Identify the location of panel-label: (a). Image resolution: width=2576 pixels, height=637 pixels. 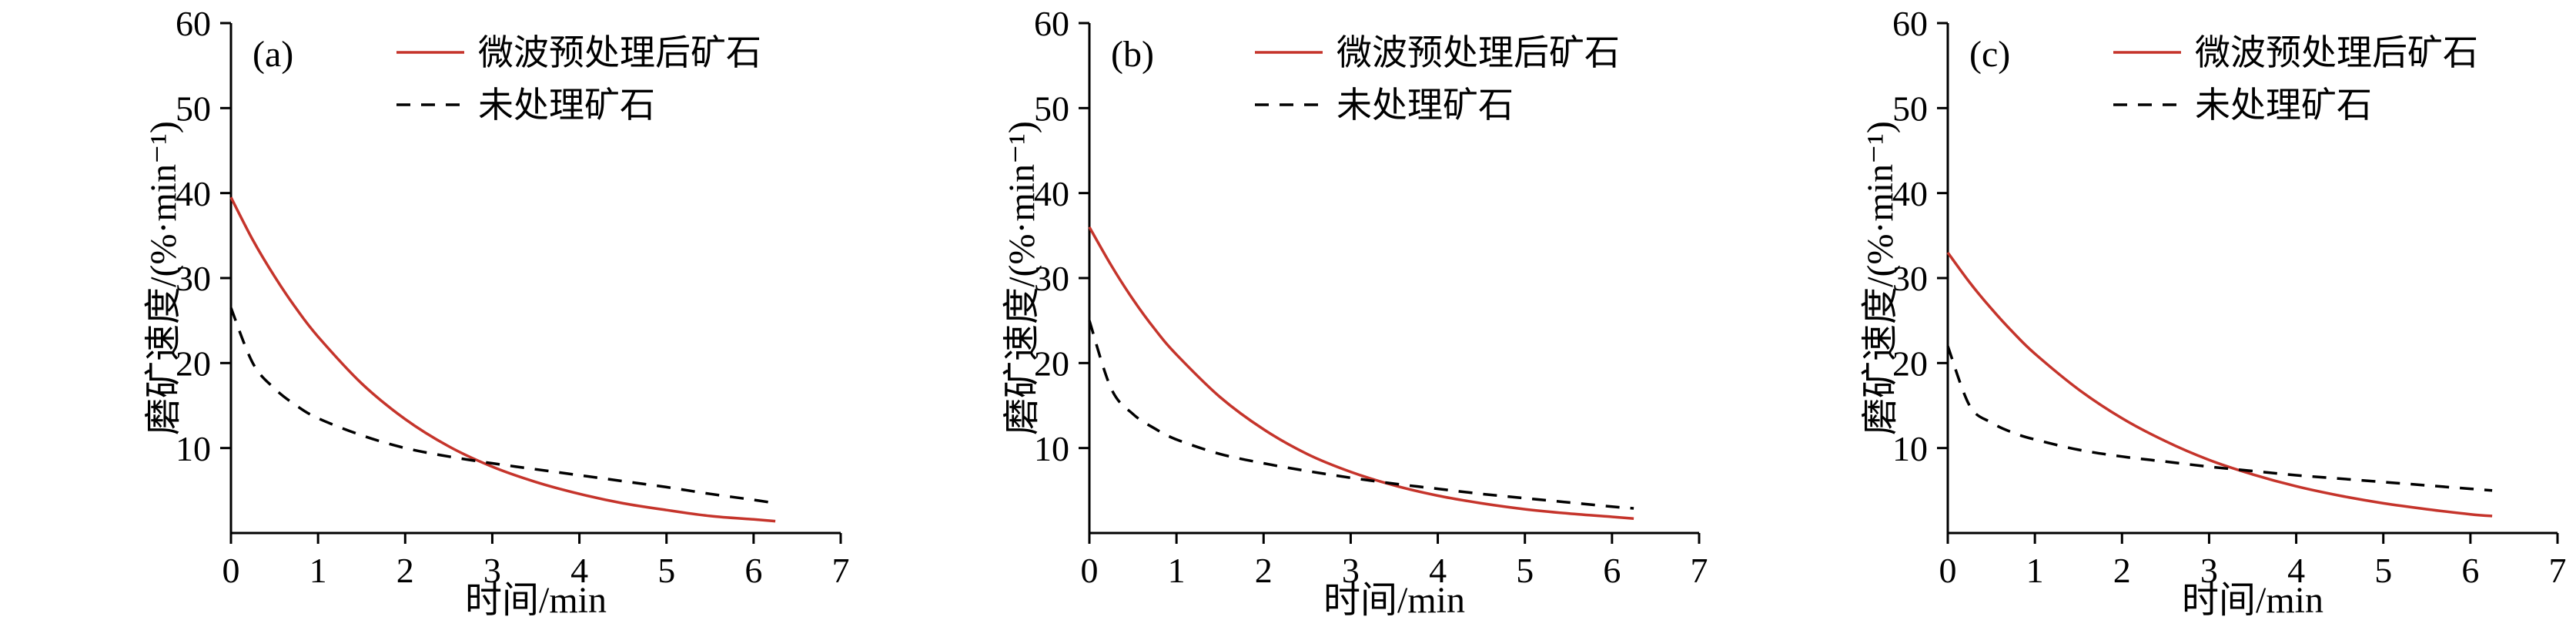
(273, 54).